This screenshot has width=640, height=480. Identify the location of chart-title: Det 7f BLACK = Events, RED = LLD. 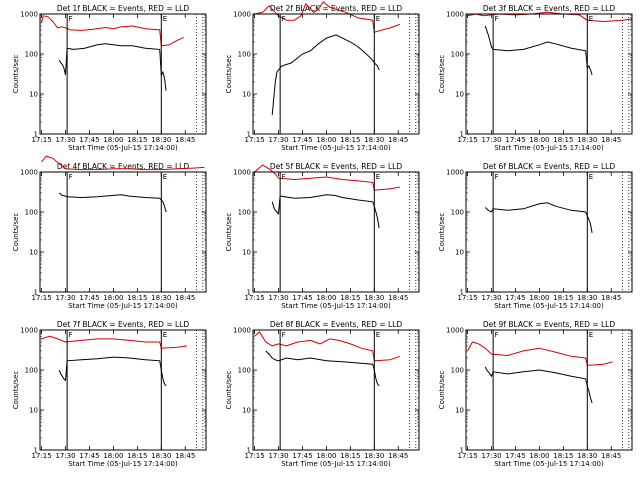
(123, 324).